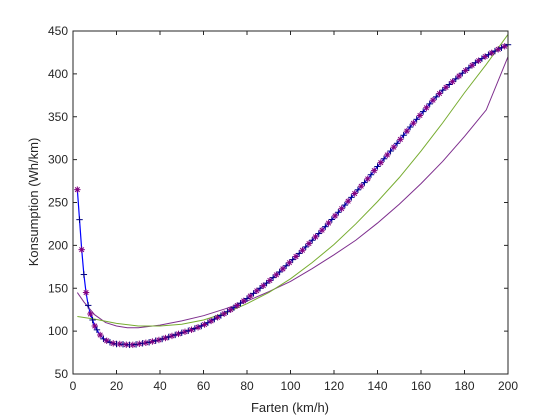  I want to click on x-tick-label: 20, so click(117, 386).